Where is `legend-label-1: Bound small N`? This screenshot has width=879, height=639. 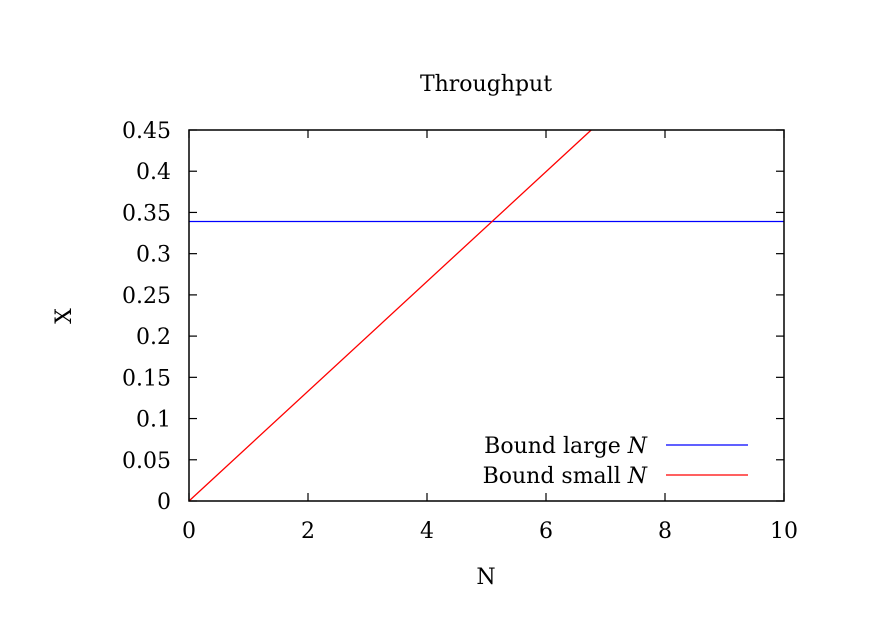
legend-label-1: Bound small N is located at coordinates (565, 476).